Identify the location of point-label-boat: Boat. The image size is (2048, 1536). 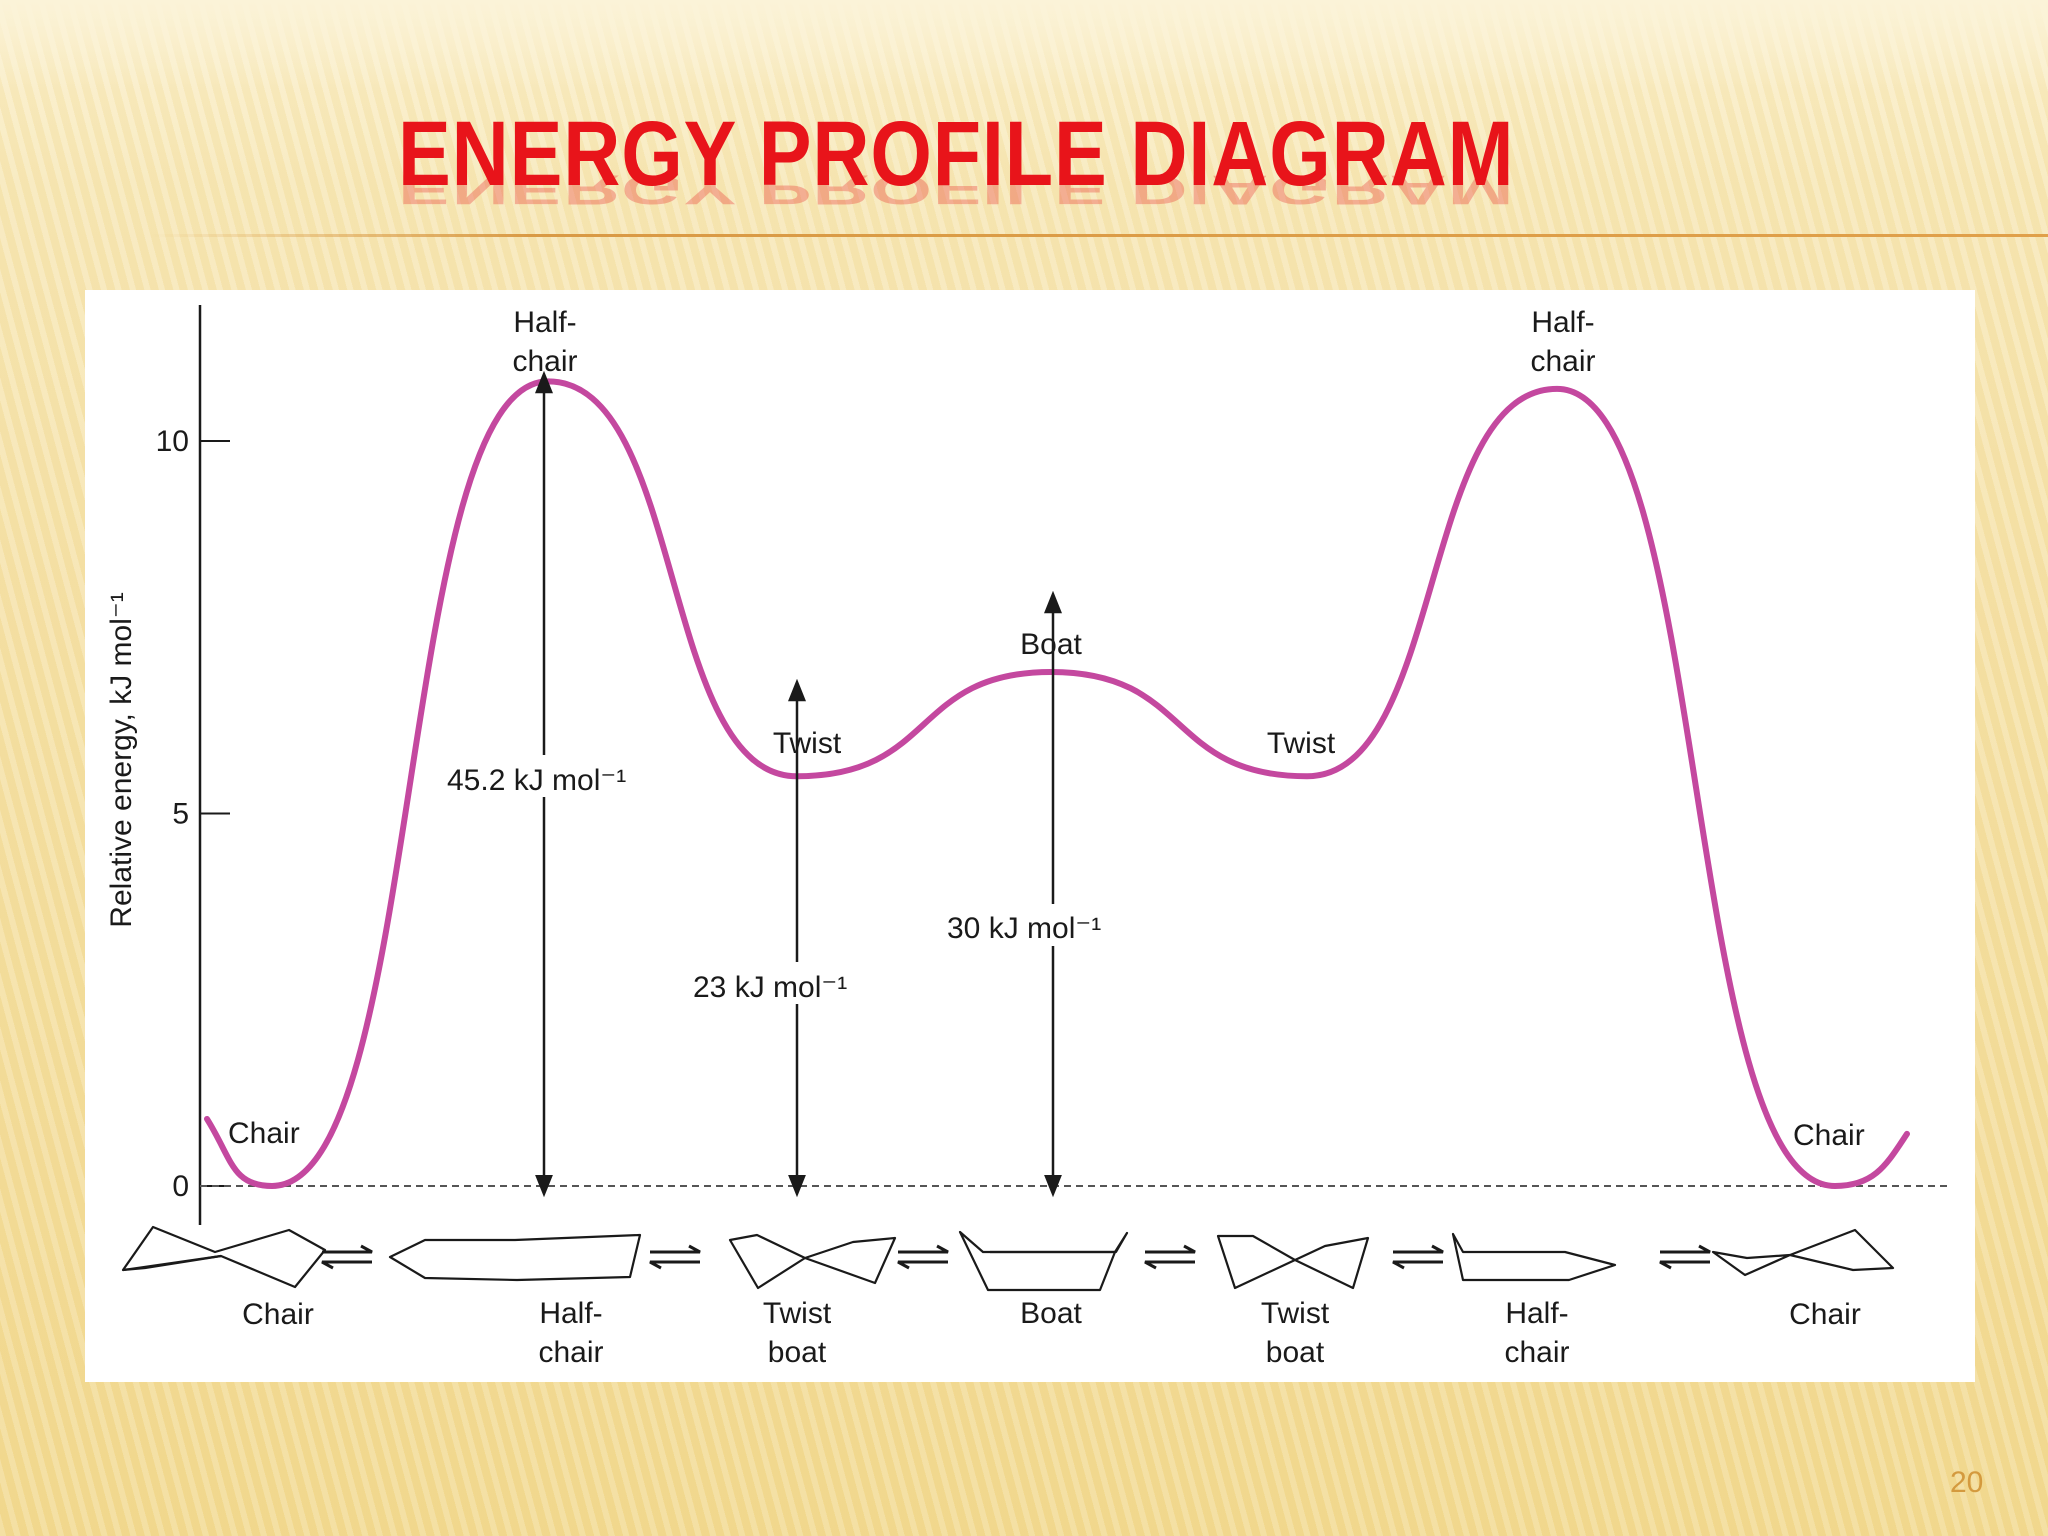
(1051, 644).